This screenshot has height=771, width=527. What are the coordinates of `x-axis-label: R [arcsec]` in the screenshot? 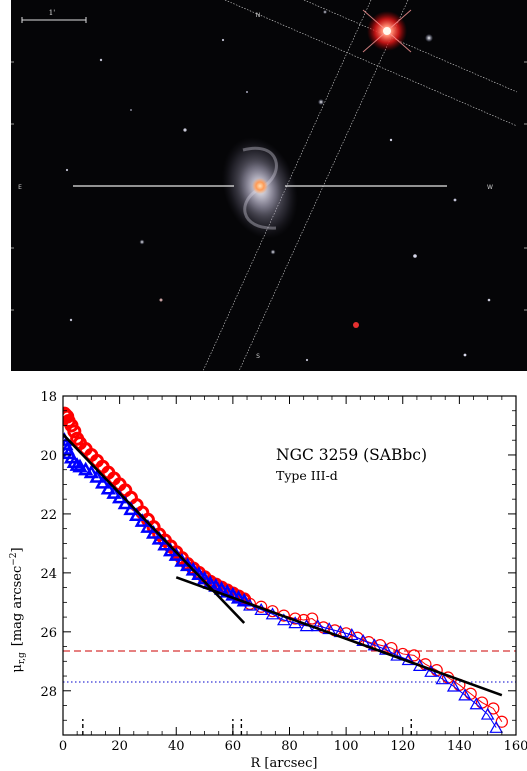 It's located at (284, 763).